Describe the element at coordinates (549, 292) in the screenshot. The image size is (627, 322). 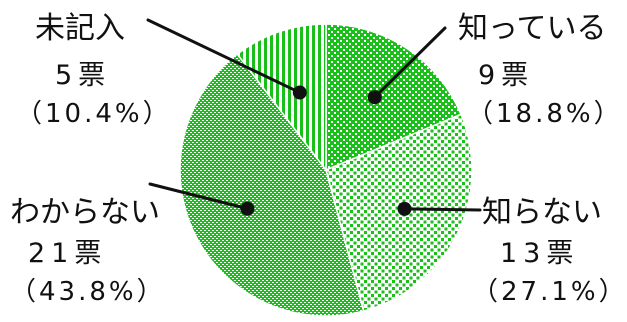
I see `label-pct-dont-know: （27.1%）` at that location.